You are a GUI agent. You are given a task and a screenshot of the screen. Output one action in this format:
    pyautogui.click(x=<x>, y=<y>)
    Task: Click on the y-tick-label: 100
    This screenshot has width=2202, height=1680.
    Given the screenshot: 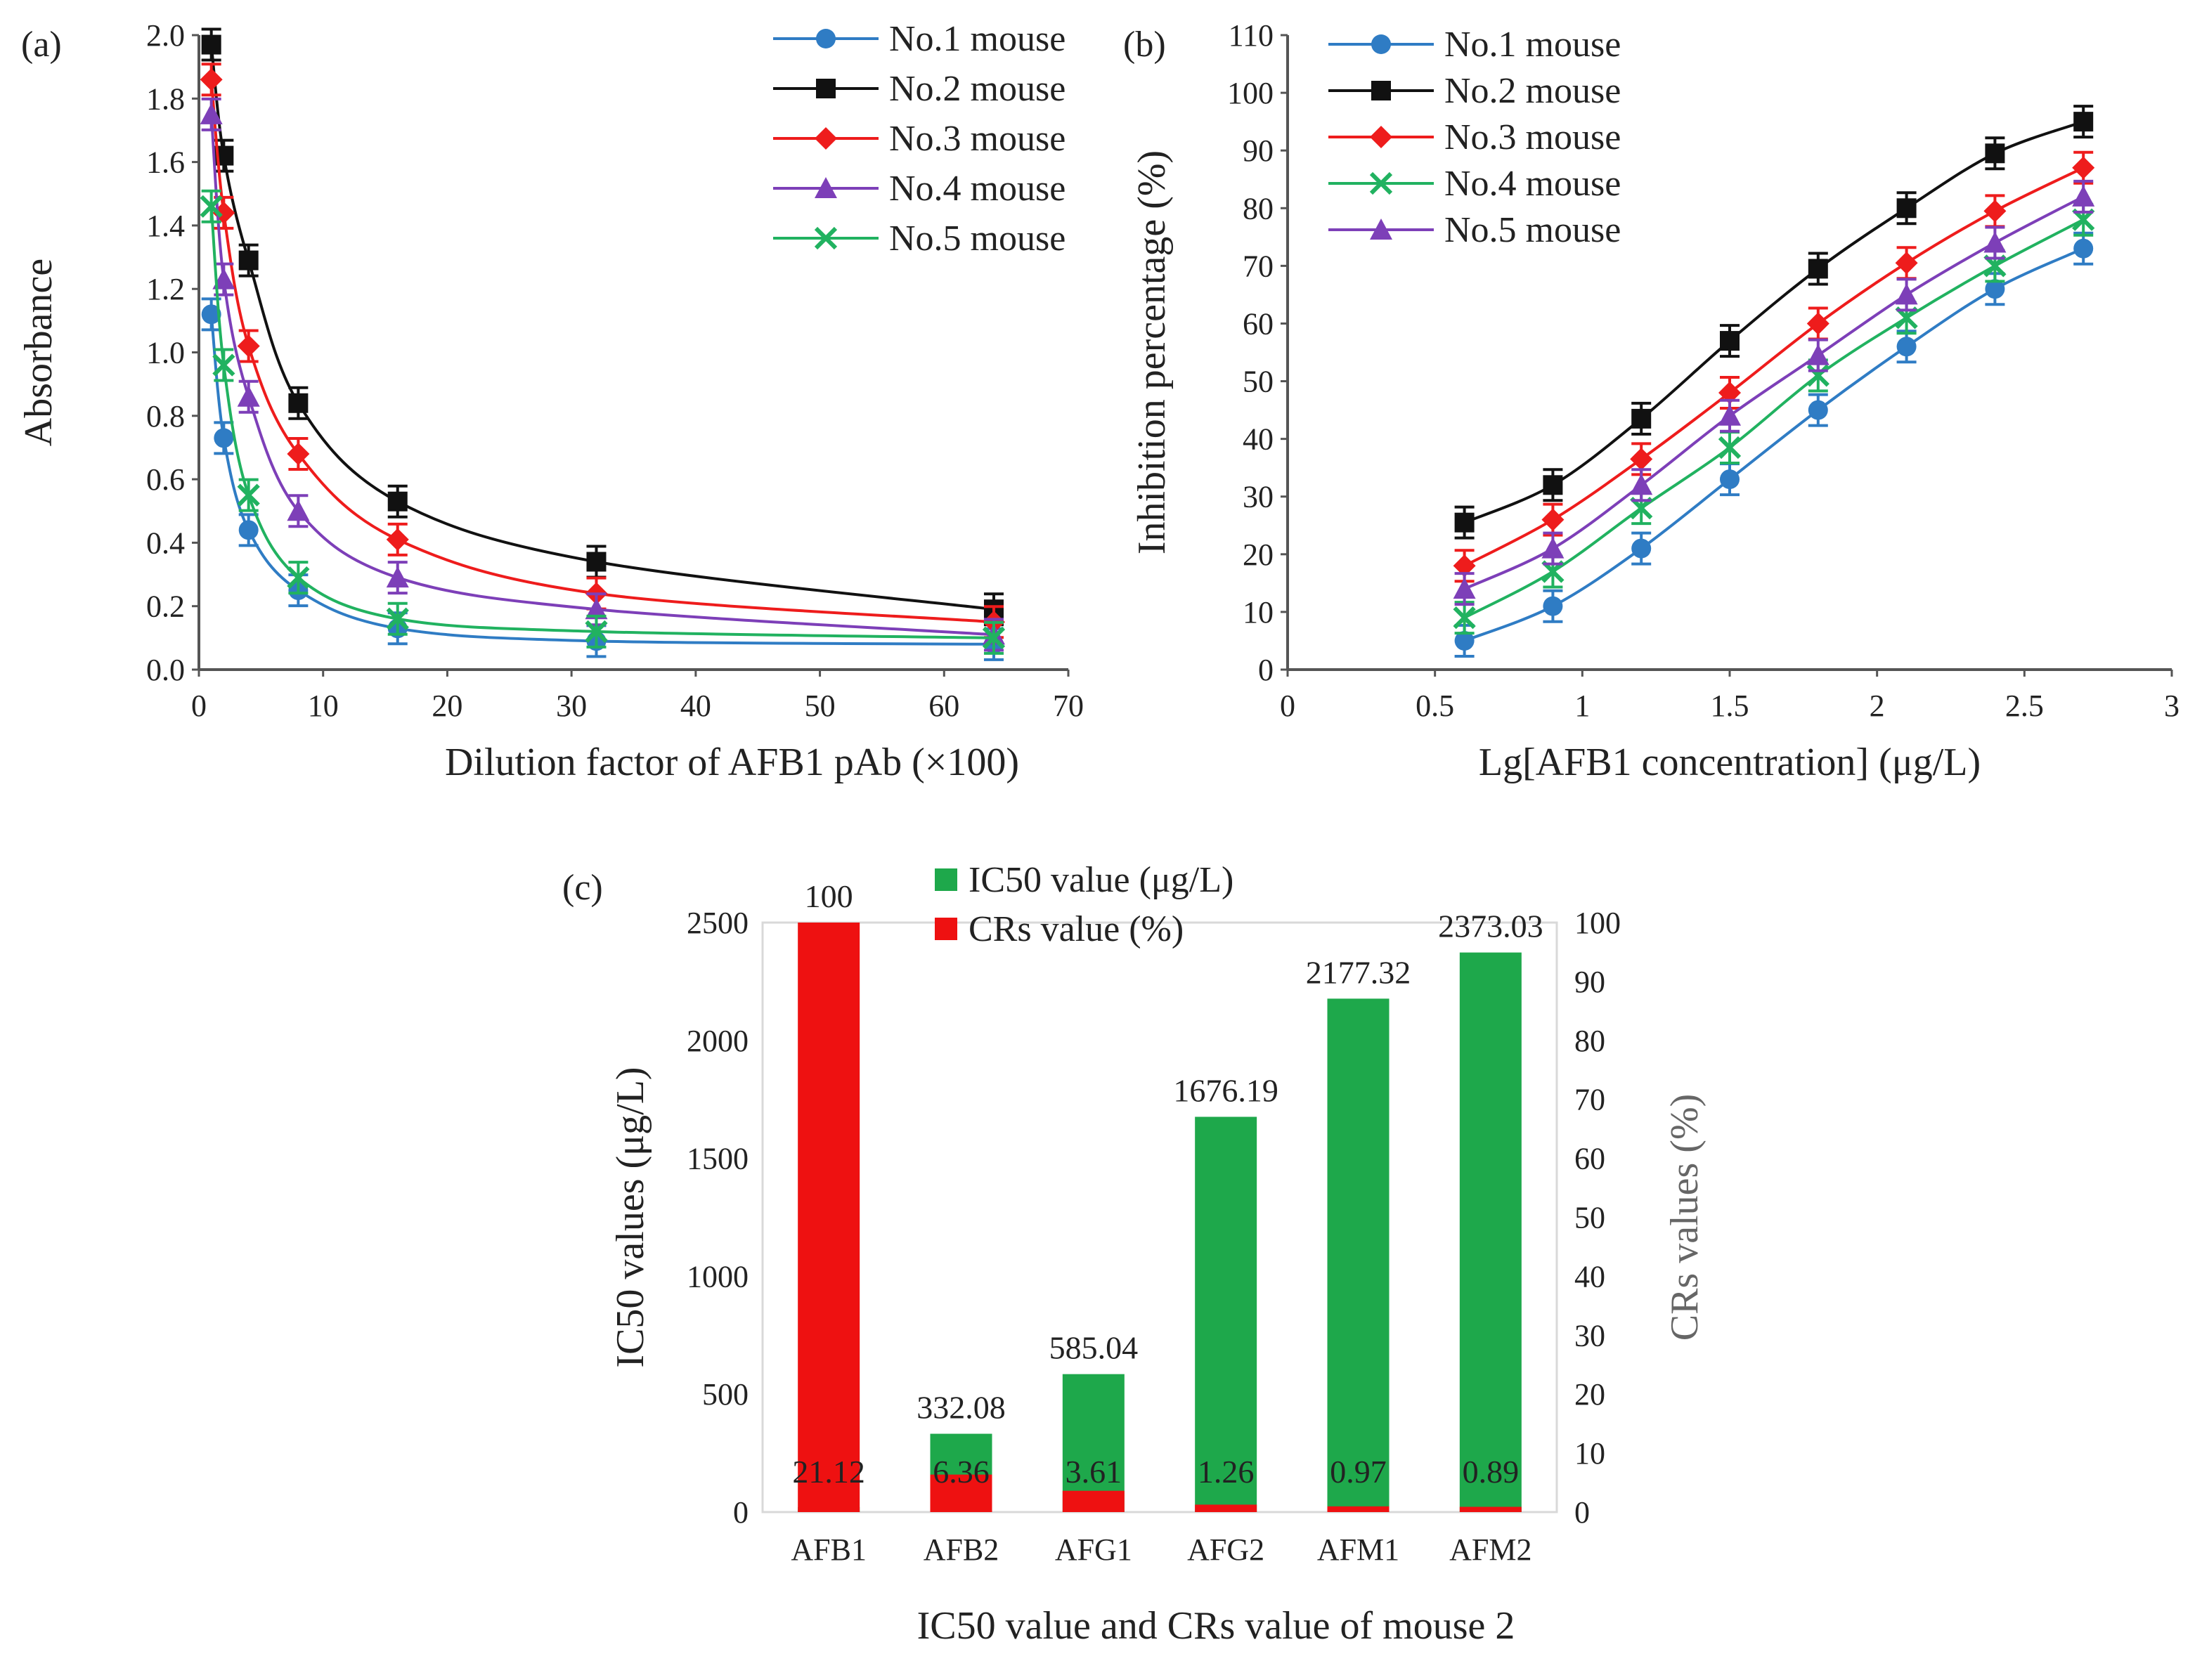 What is the action you would take?
    pyautogui.click(x=1250, y=93)
    